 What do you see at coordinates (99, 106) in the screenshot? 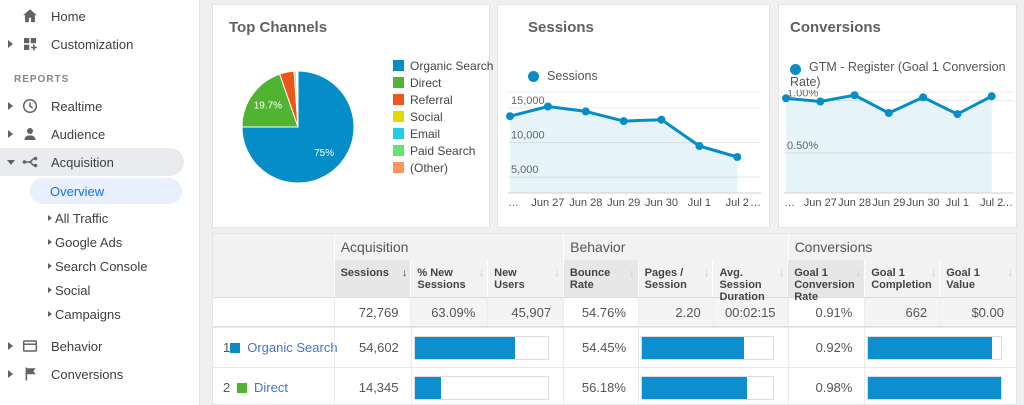
I see `sidebar-item-realtime: Realtime` at bounding box center [99, 106].